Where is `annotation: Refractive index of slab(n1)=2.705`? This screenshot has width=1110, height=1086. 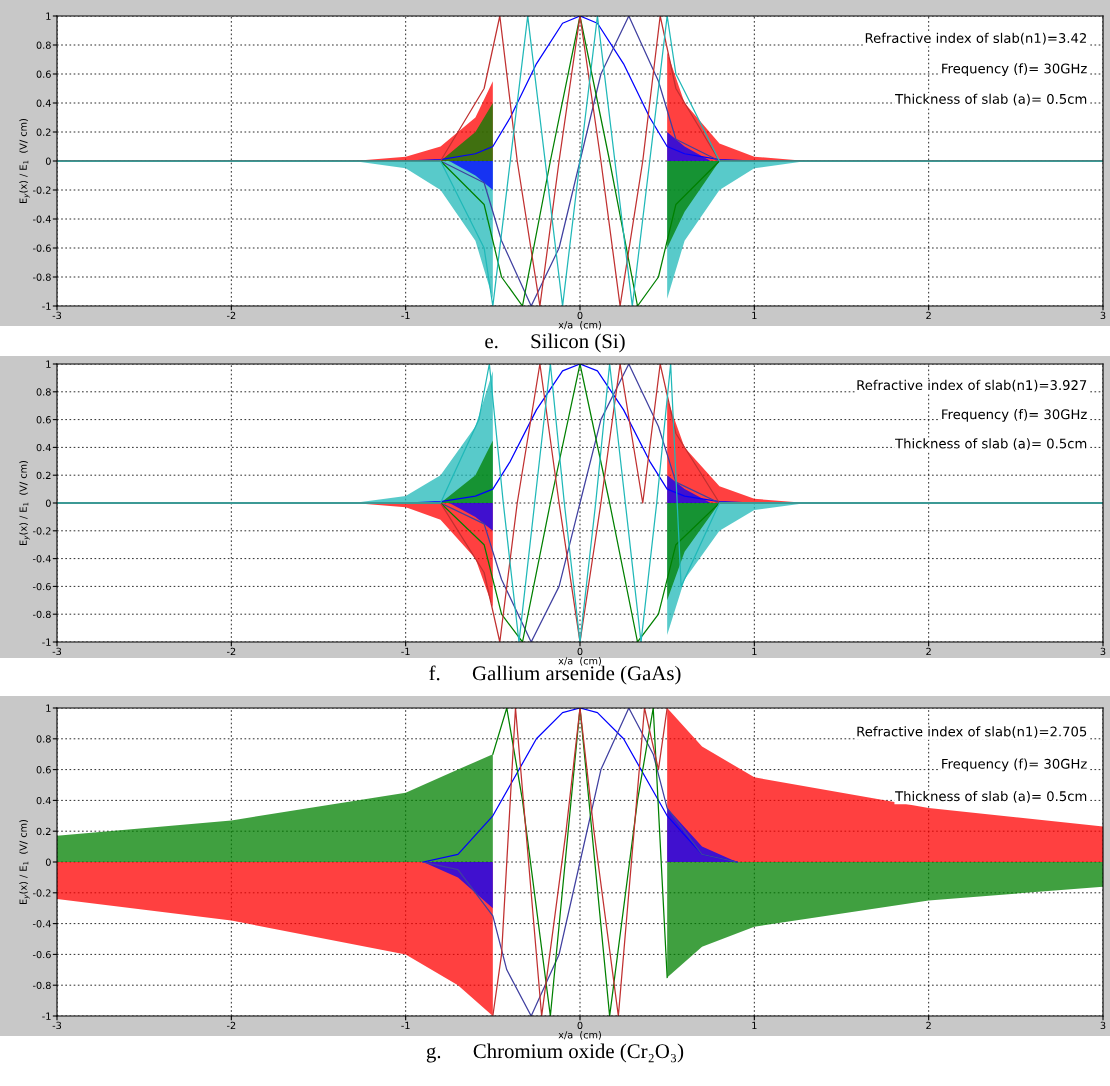 annotation: Refractive index of slab(n1)=2.705 is located at coordinates (972, 732).